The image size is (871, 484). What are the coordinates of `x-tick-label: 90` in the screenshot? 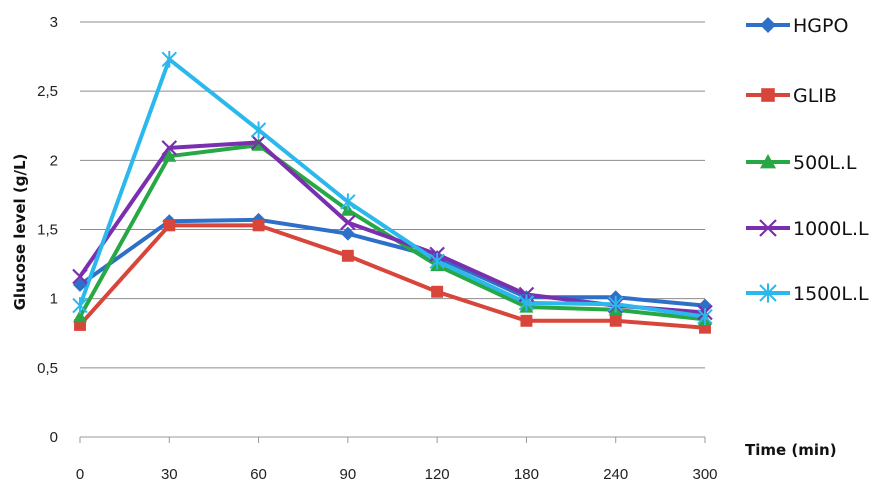 It's located at (348, 474).